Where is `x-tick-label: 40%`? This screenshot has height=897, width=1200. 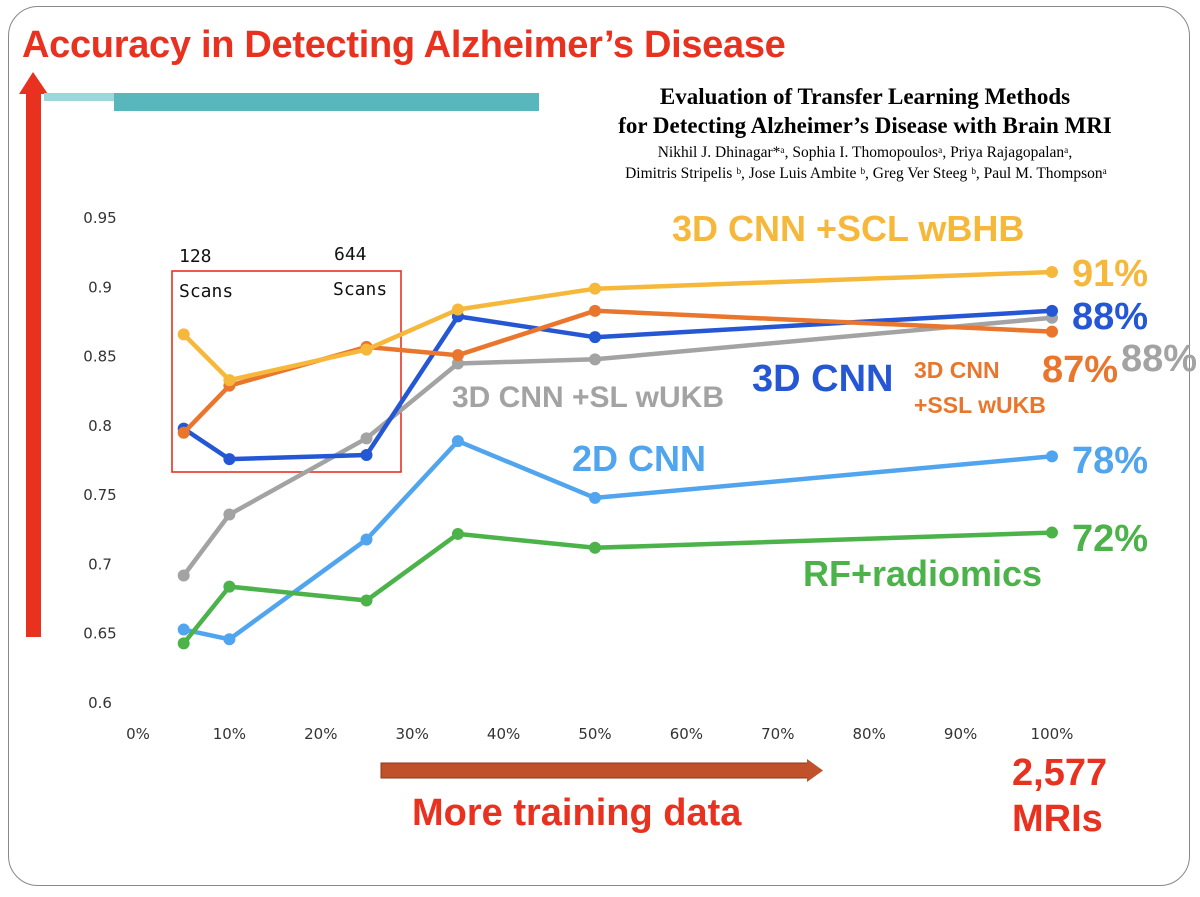 x-tick-label: 40% is located at coordinates (503, 734).